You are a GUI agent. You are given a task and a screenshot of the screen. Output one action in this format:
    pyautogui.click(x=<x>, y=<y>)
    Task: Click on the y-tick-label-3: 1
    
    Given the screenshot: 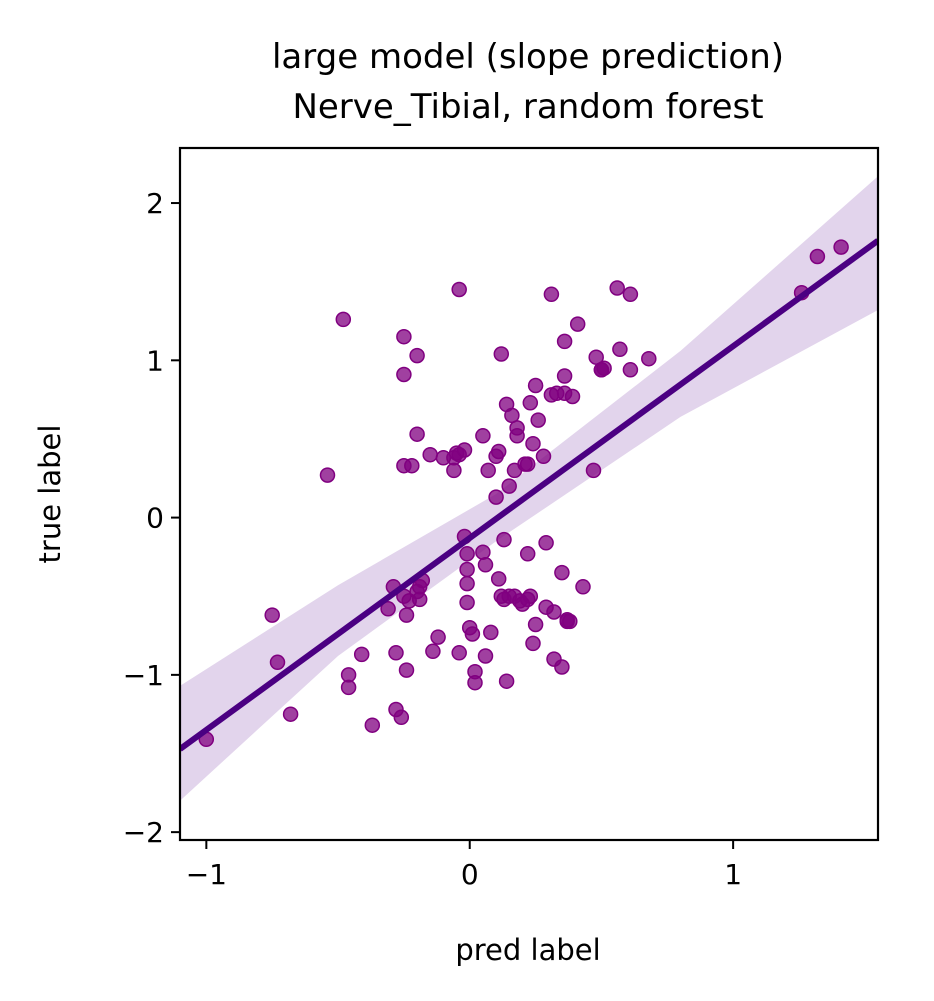 What is the action you would take?
    pyautogui.click(x=155, y=360)
    